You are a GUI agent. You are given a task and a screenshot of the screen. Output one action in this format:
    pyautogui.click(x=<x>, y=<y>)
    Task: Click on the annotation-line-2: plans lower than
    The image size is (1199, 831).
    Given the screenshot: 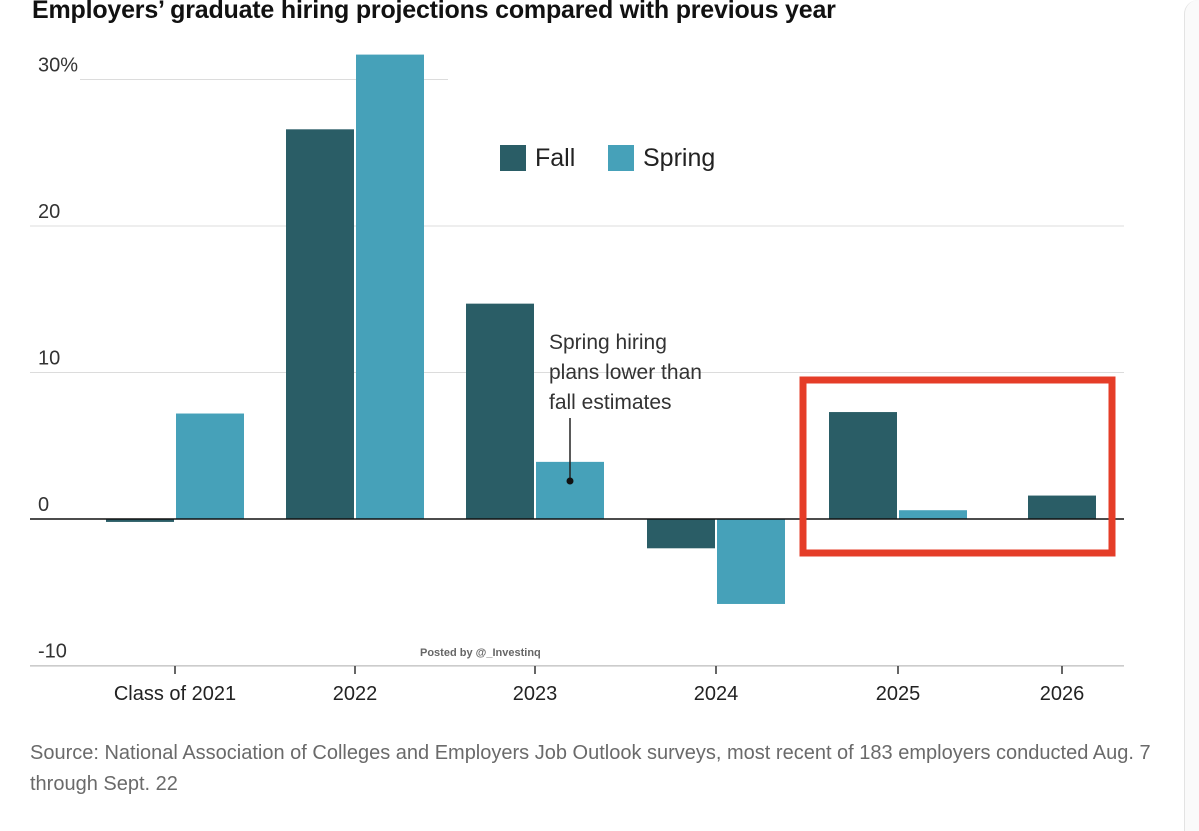 What is the action you would take?
    pyautogui.click(x=625, y=372)
    